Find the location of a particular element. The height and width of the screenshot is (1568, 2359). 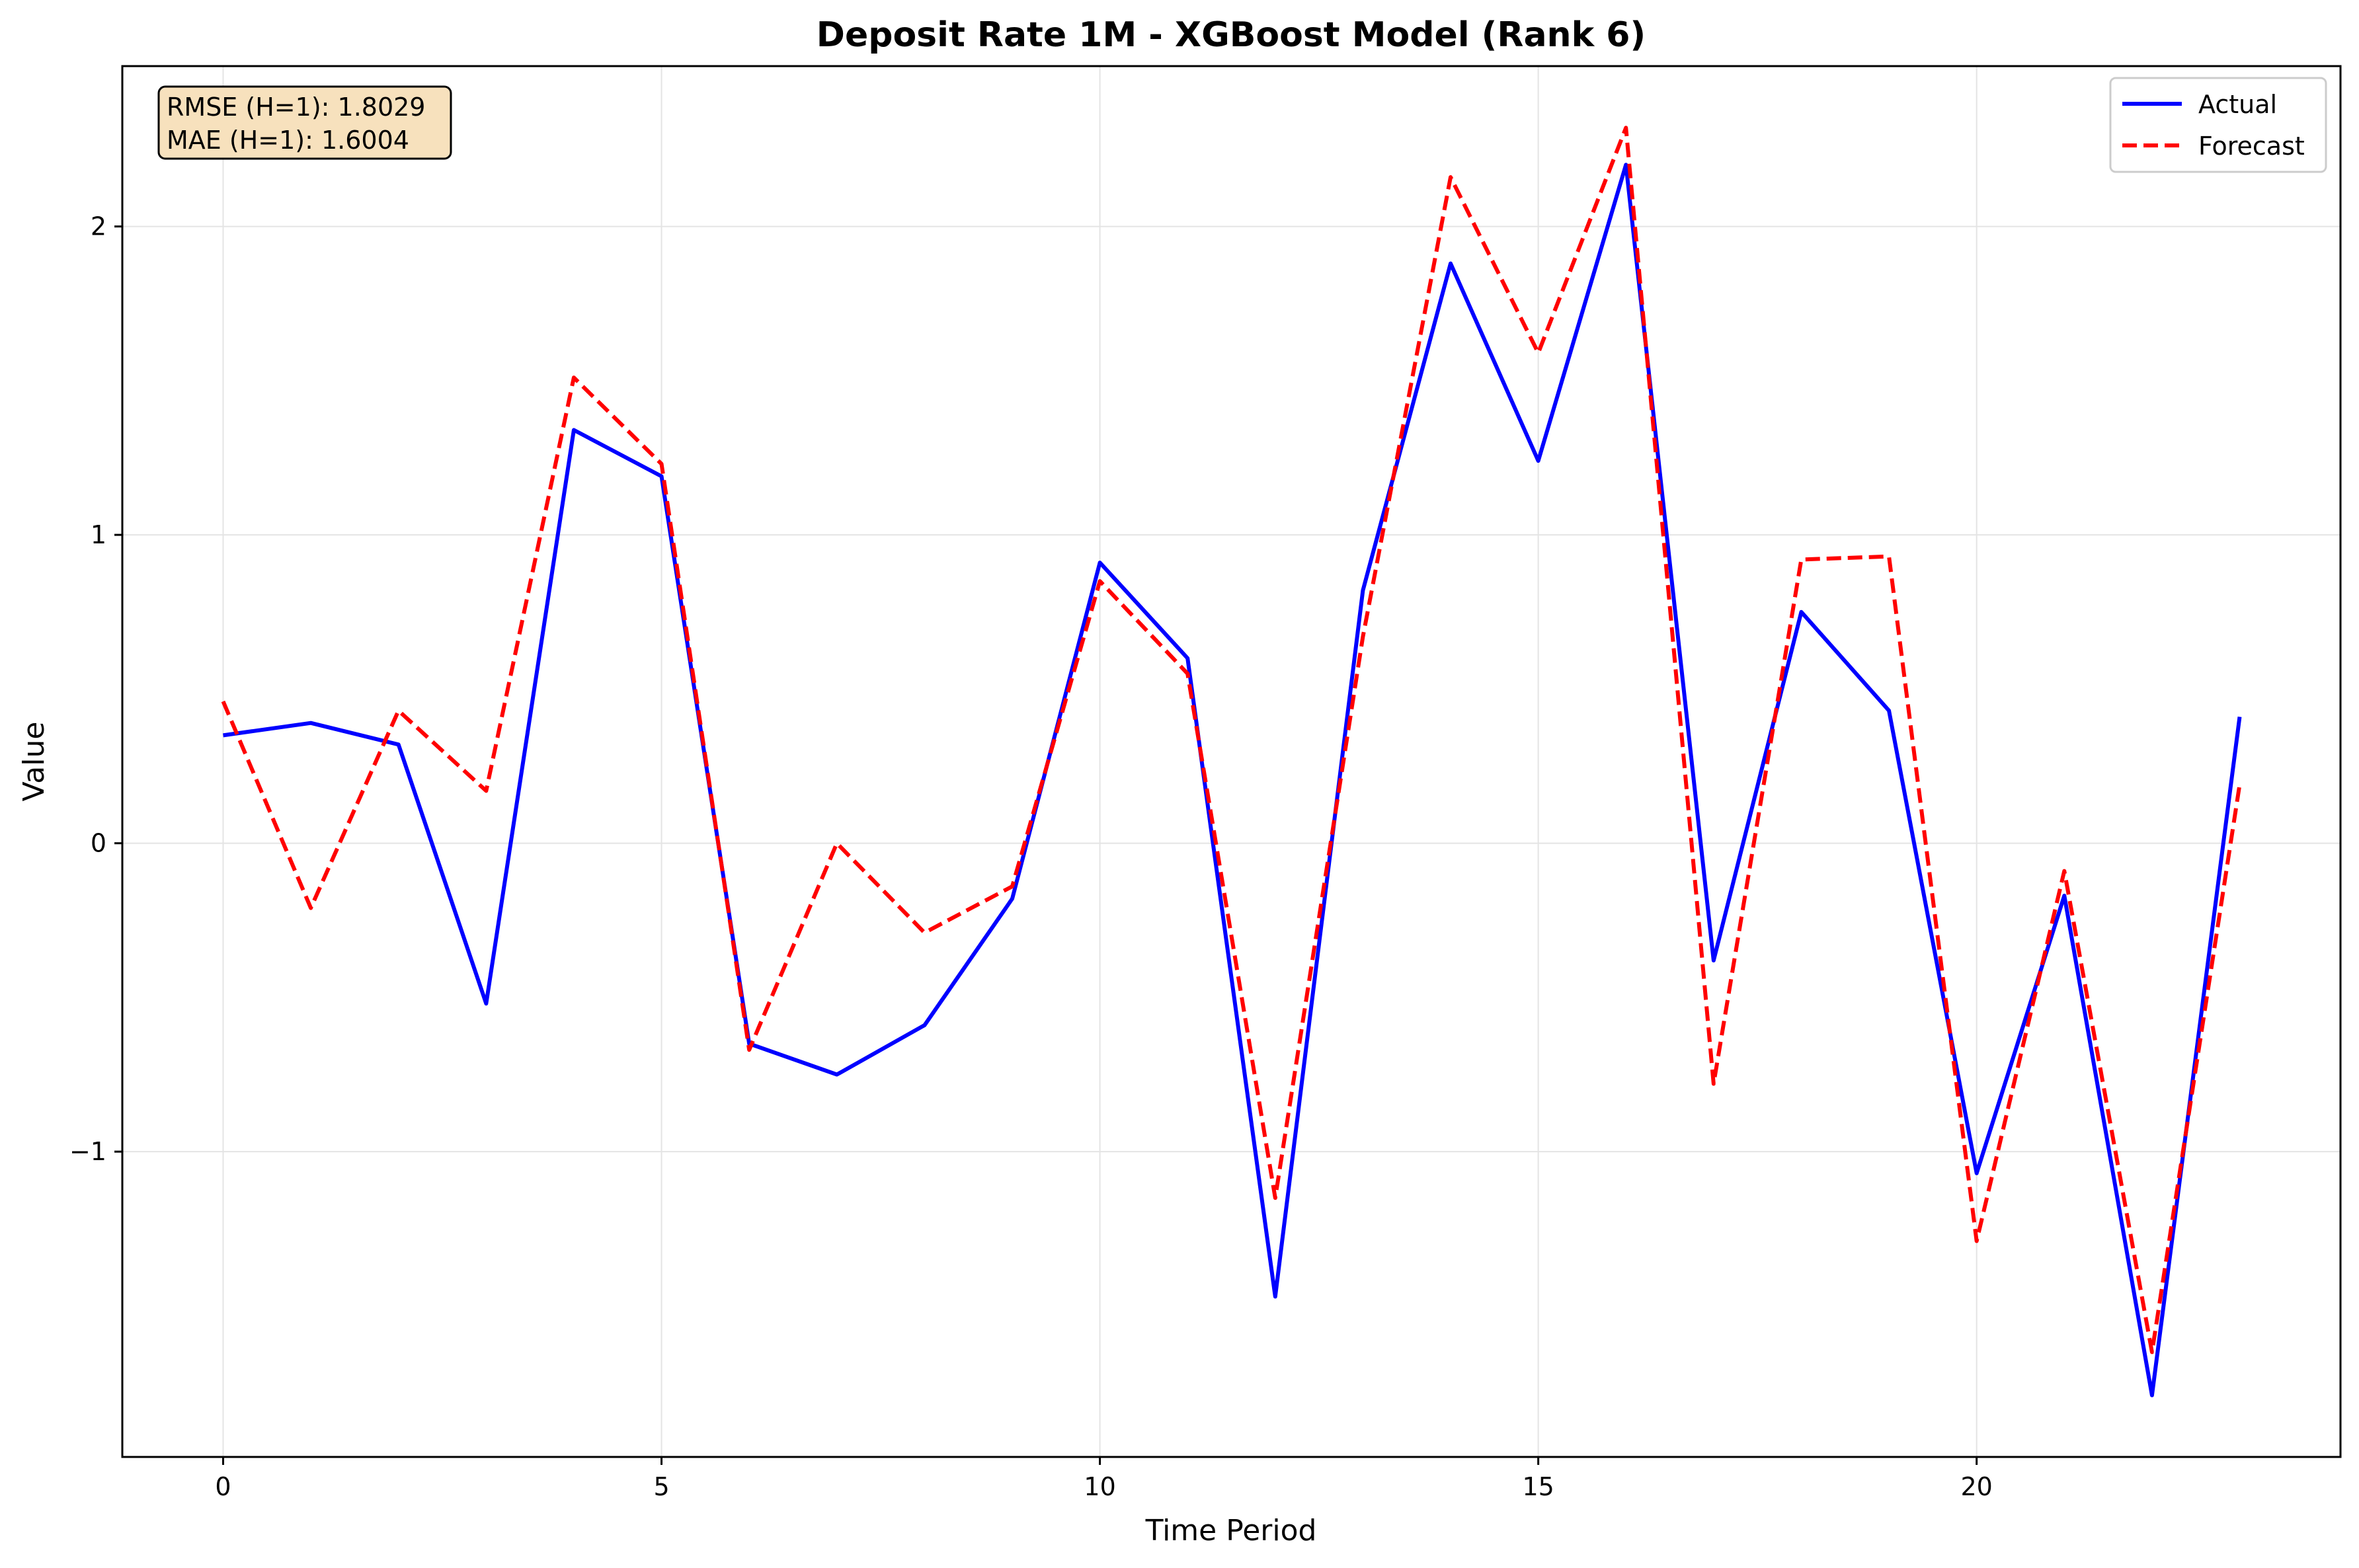

legend: Actual Forecast is located at coordinates (2218, 125).